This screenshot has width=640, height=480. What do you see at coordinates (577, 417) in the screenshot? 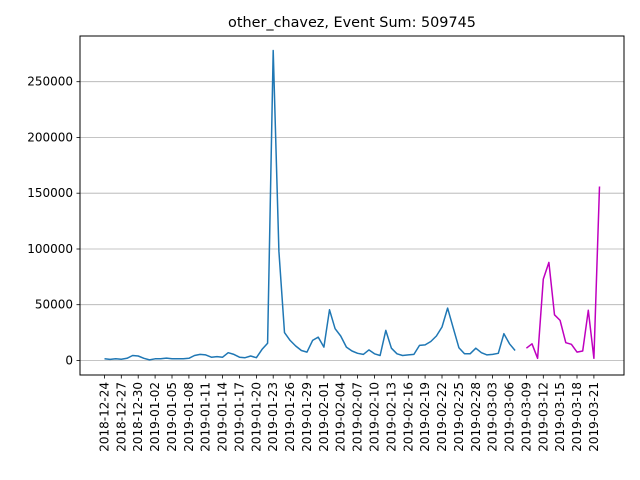
I see `x-tick-label: 2019-03-18` at bounding box center [577, 417].